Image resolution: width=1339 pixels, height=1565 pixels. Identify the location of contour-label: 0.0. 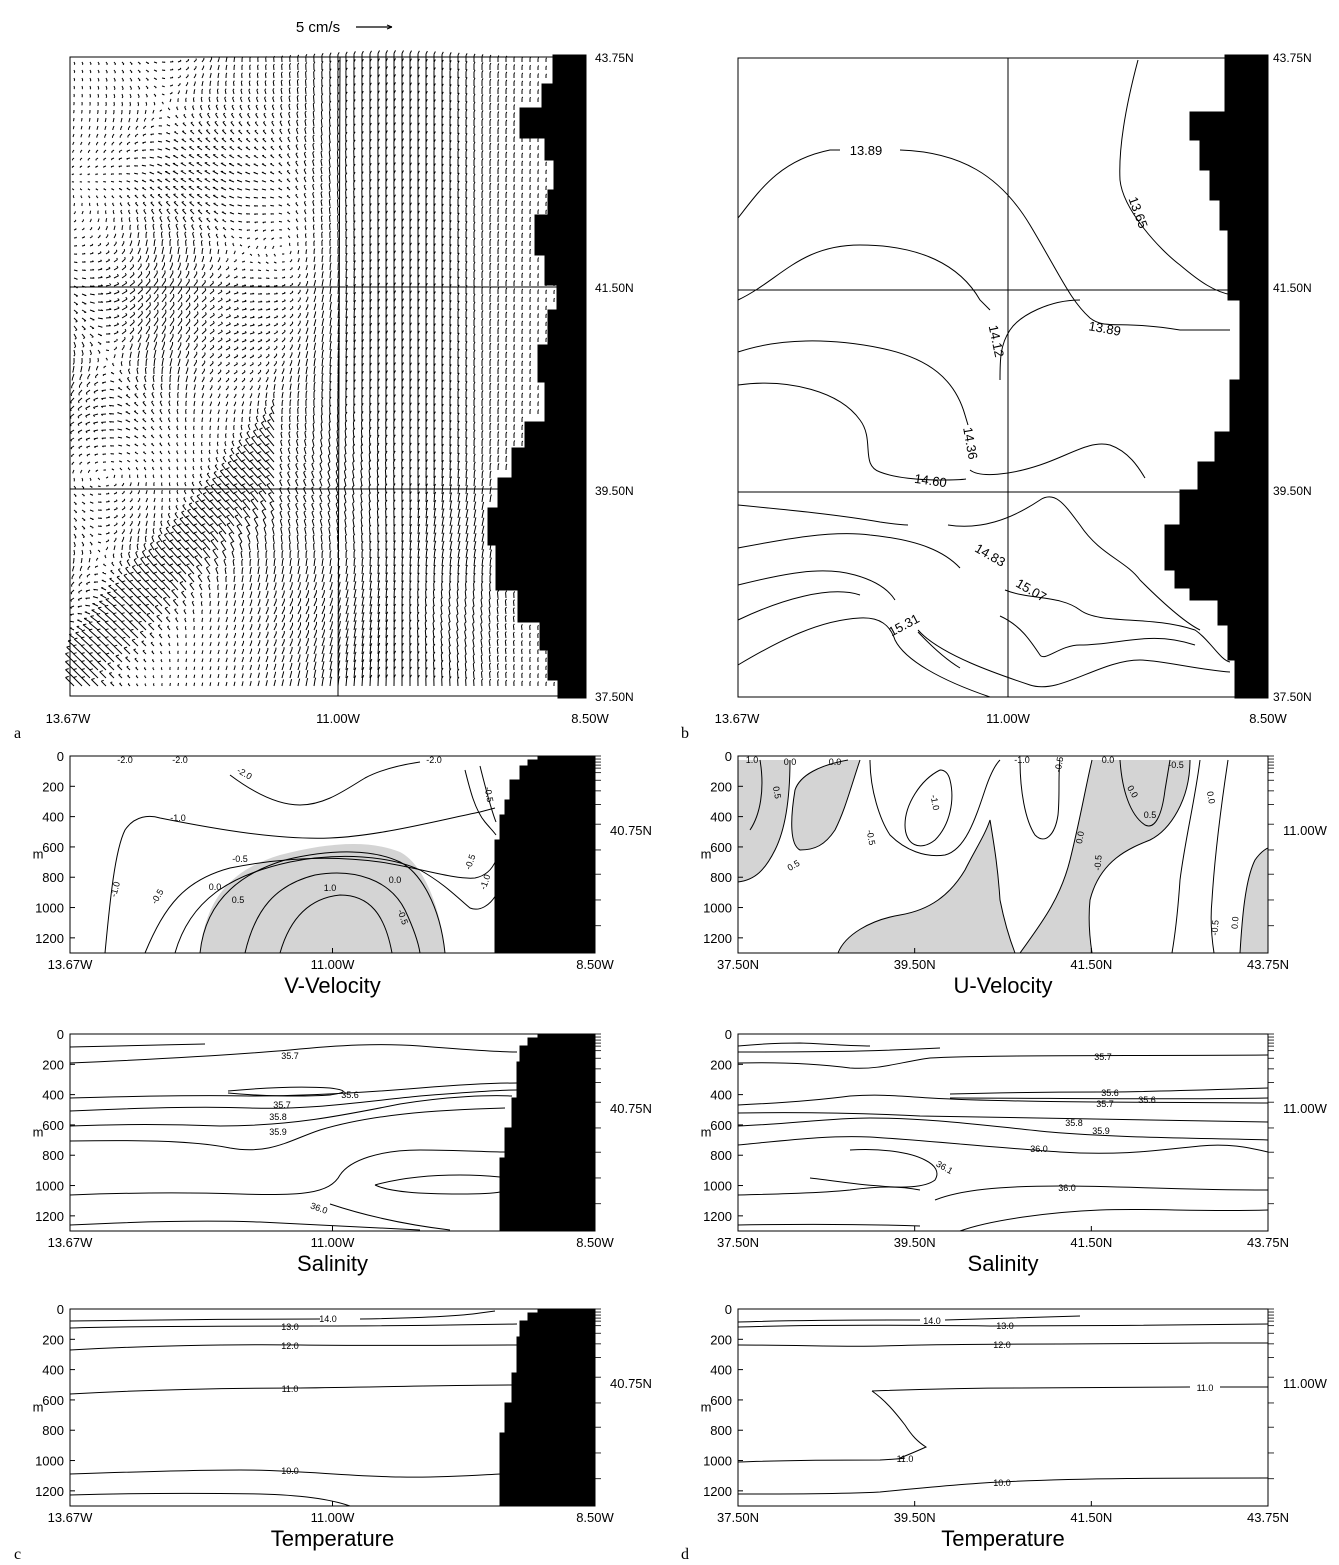
(835, 762).